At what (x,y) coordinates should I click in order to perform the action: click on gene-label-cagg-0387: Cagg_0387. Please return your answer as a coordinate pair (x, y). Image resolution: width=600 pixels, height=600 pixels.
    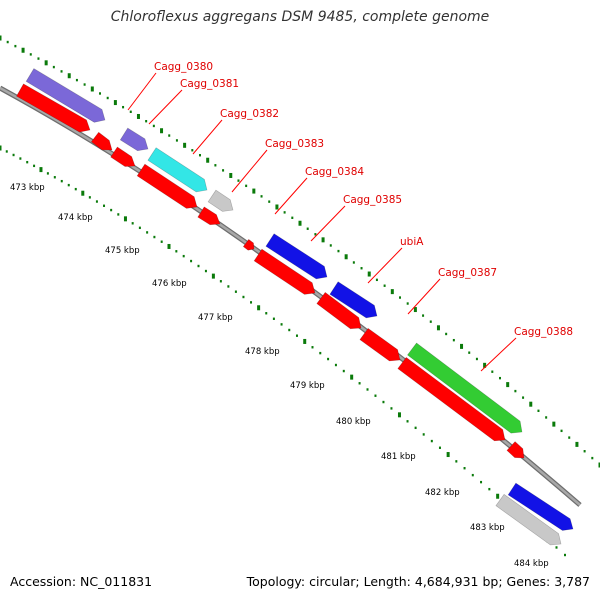
    Looking at the image, I should click on (467, 273).